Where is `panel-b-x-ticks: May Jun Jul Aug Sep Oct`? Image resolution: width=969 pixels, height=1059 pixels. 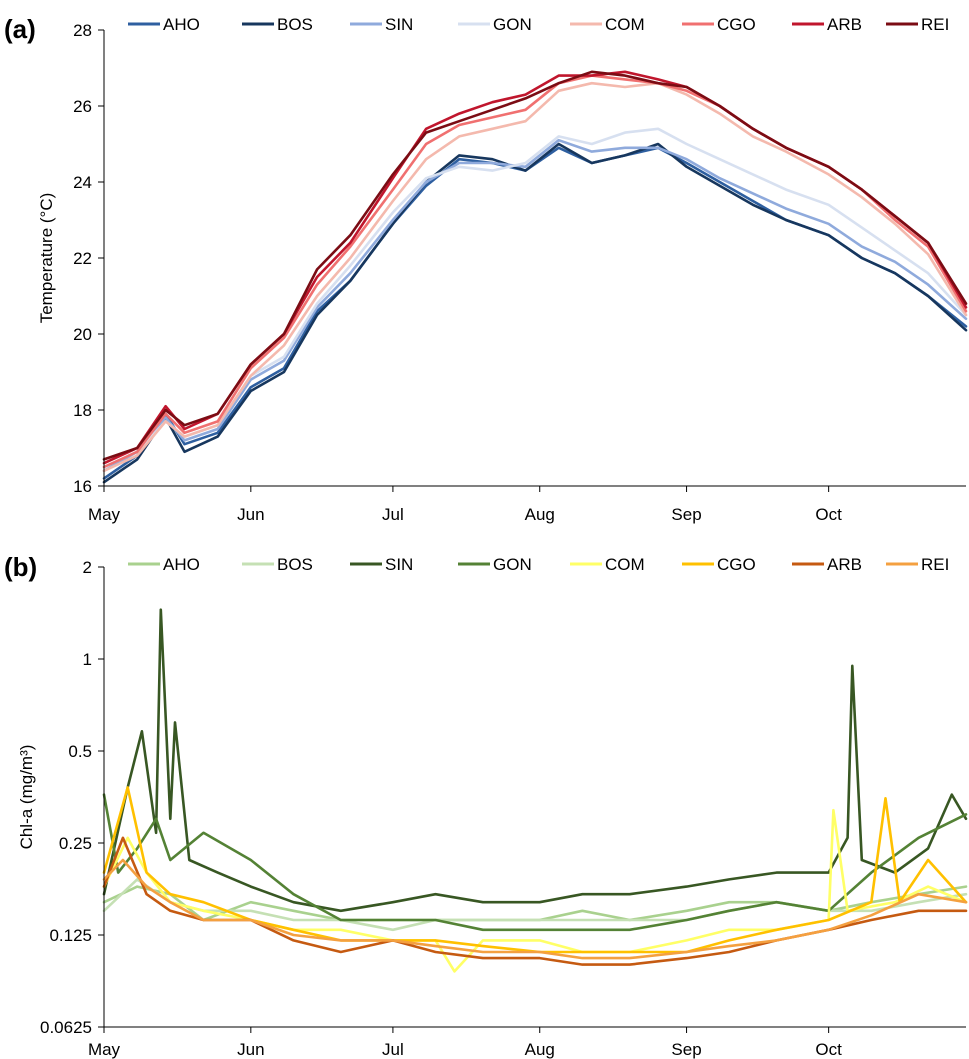
panel-b-x-ticks: May Jun Jul Aug Sep Oct is located at coordinates (465, 1043).